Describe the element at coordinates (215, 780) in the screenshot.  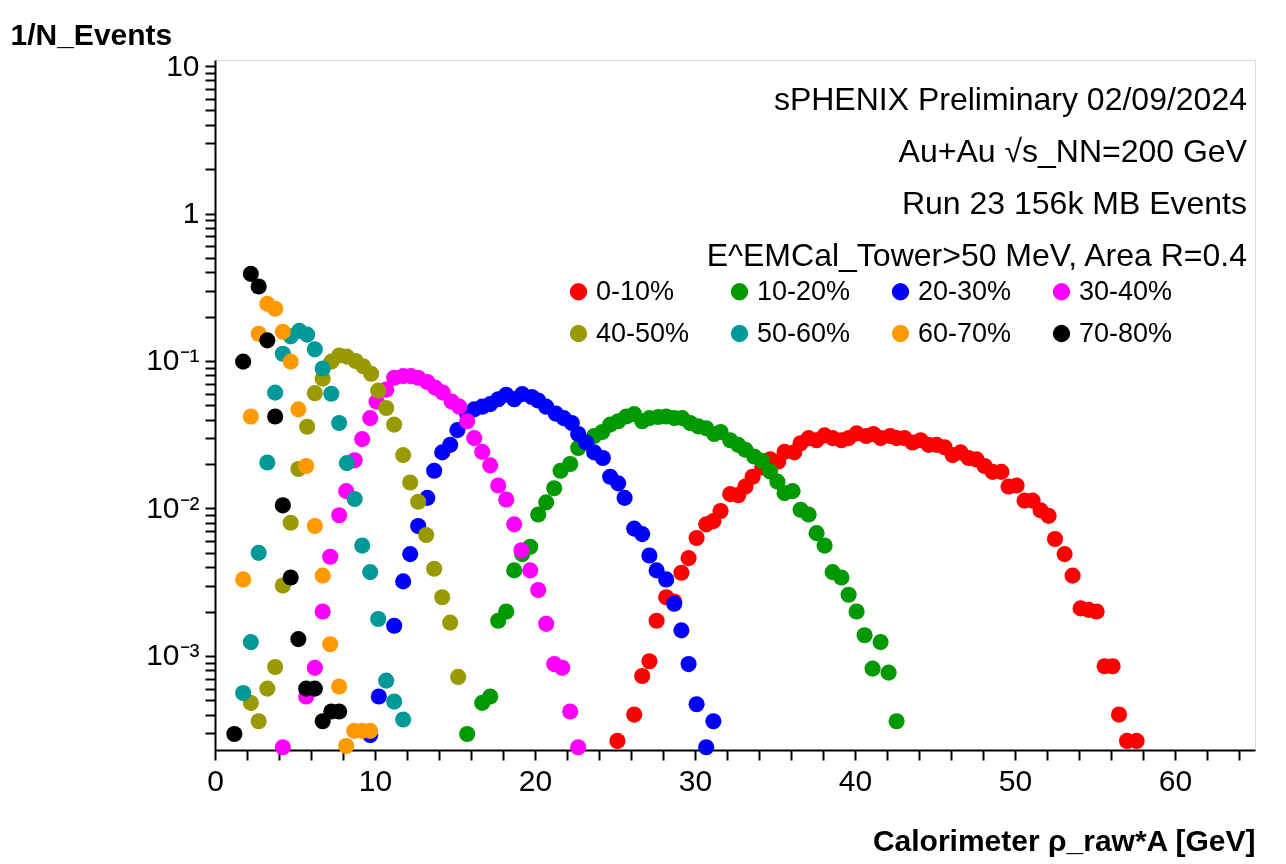
I see `x-tick-label: 0` at that location.